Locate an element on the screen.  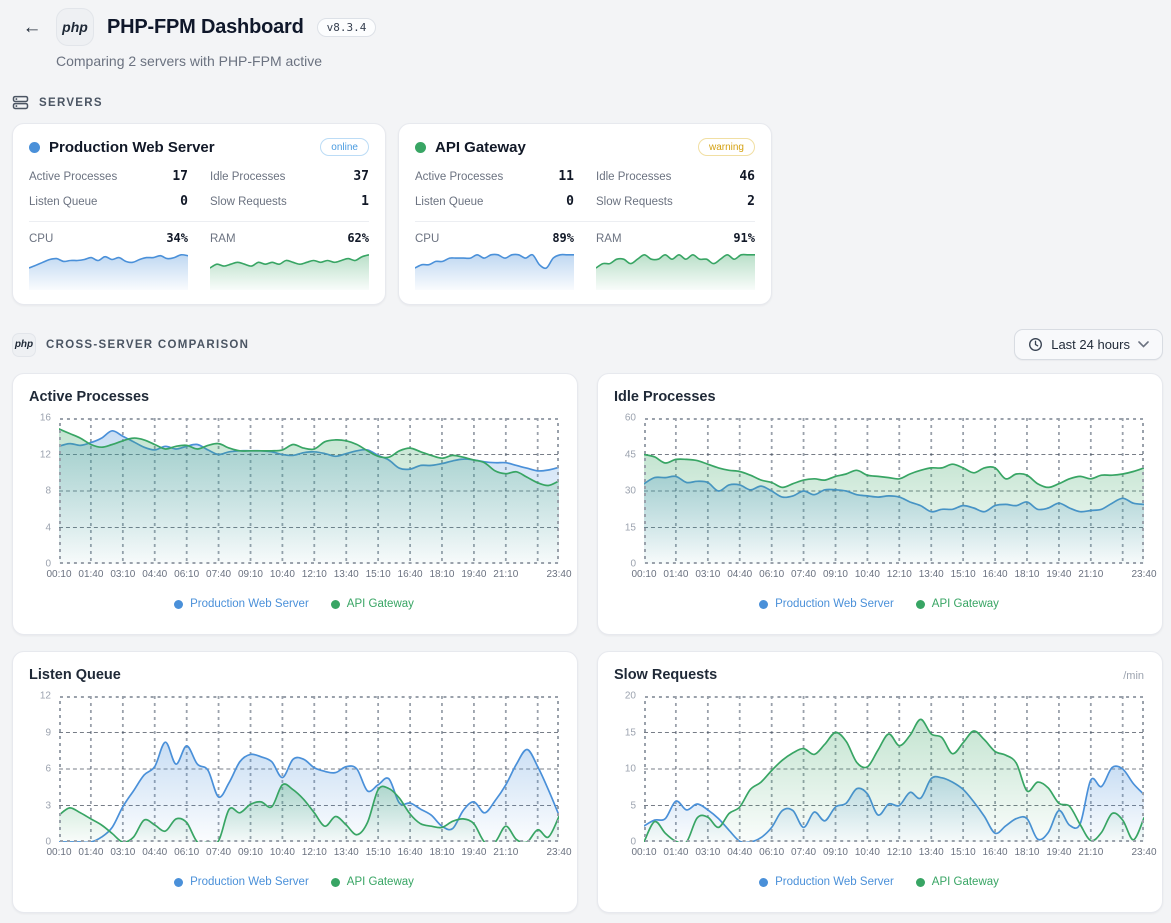
server-dot is located at coordinates (420, 147).